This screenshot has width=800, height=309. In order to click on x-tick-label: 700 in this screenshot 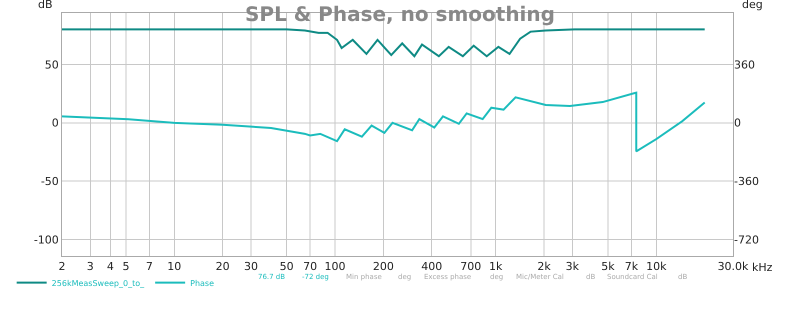, I will do `click(471, 267)`.